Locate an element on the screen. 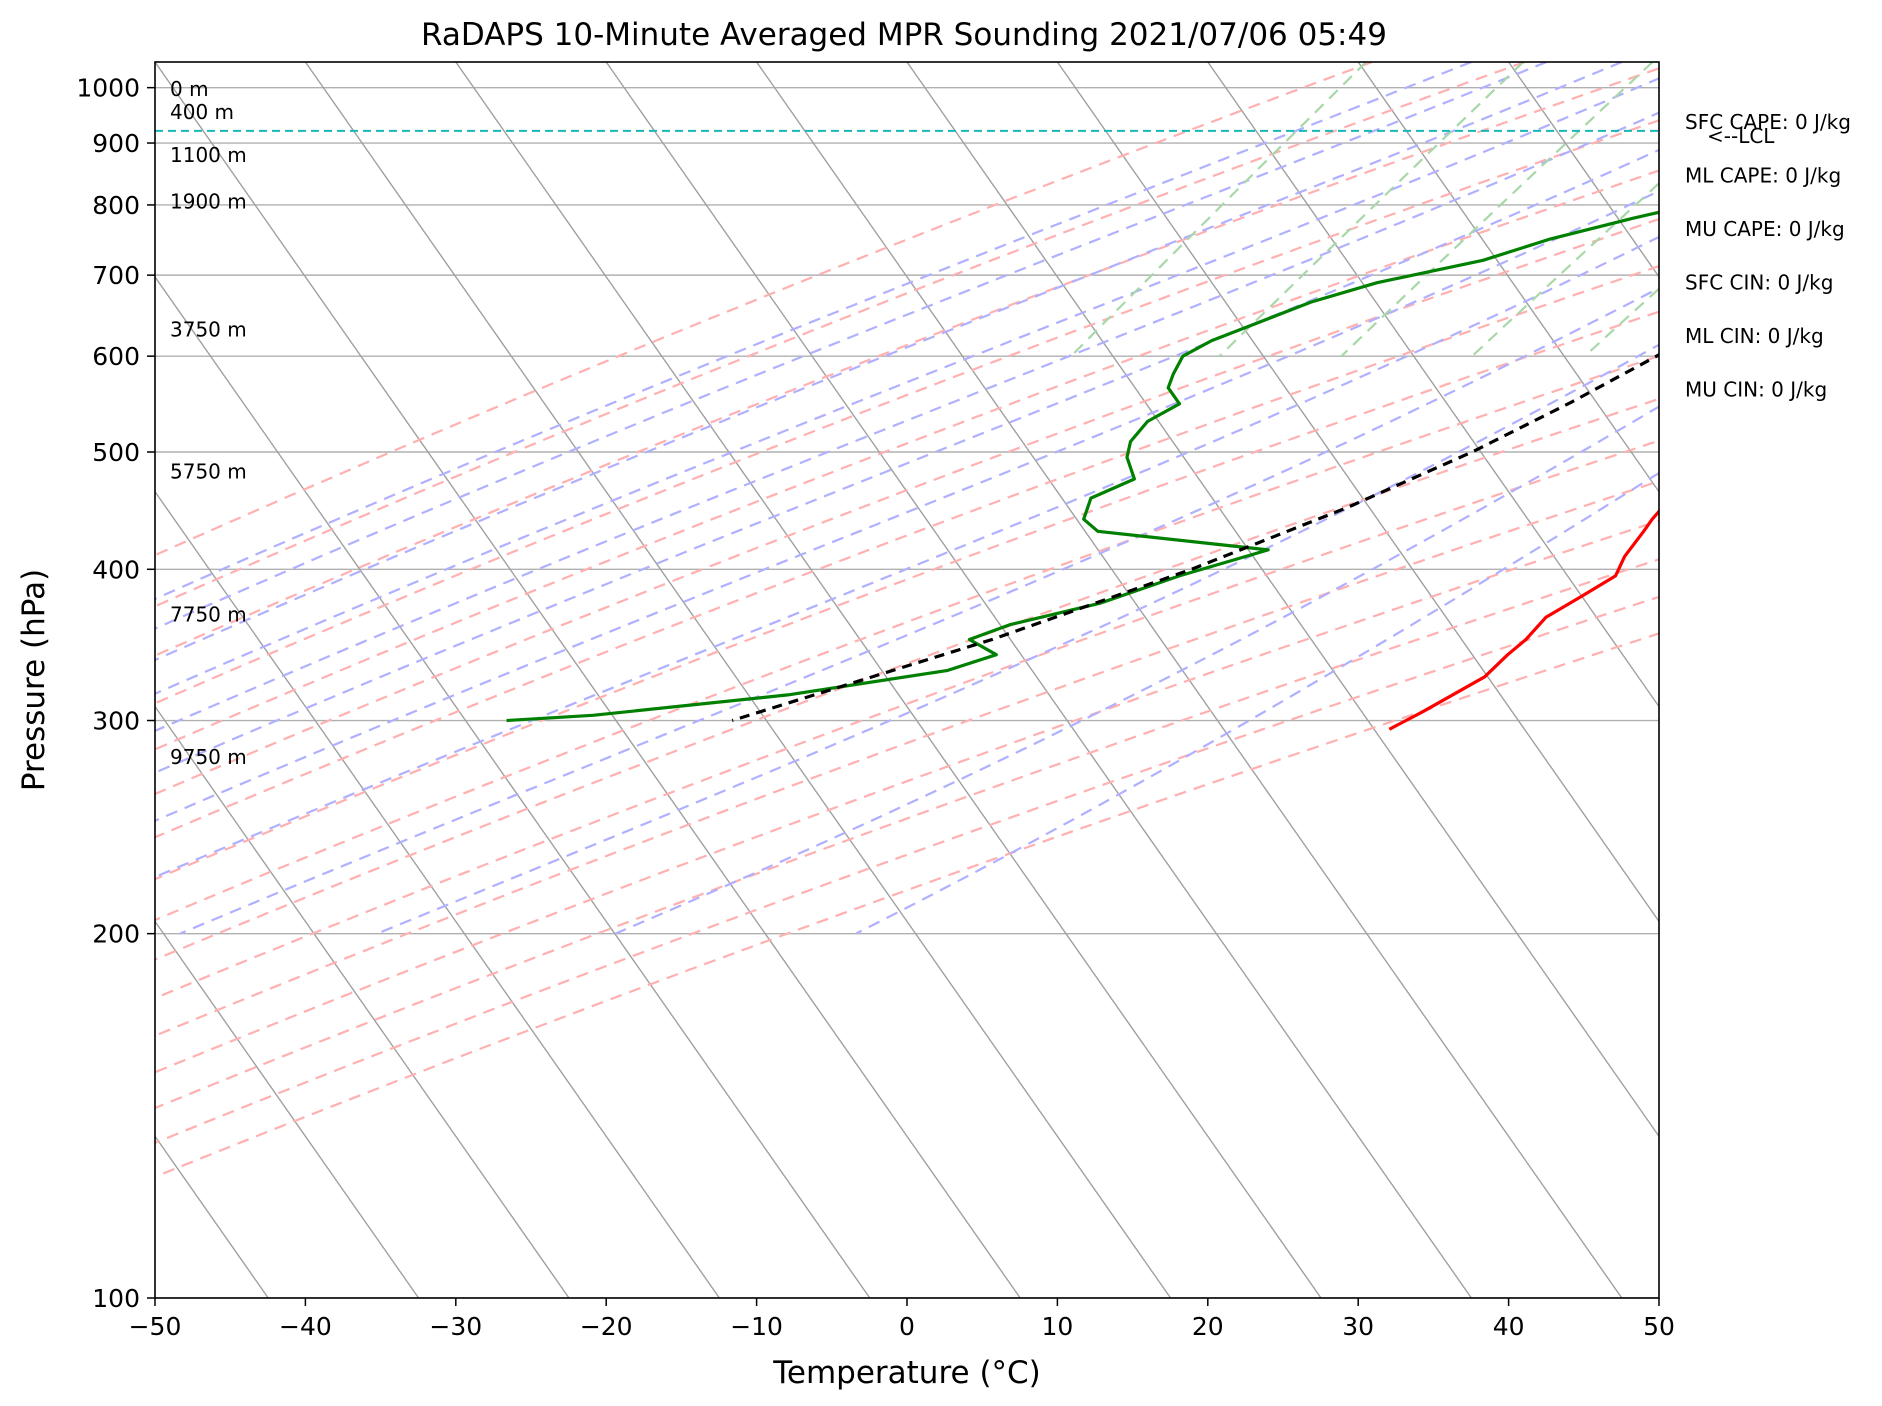 This screenshot has width=1882, height=1406. x-tick-label: −10 is located at coordinates (756, 1326).